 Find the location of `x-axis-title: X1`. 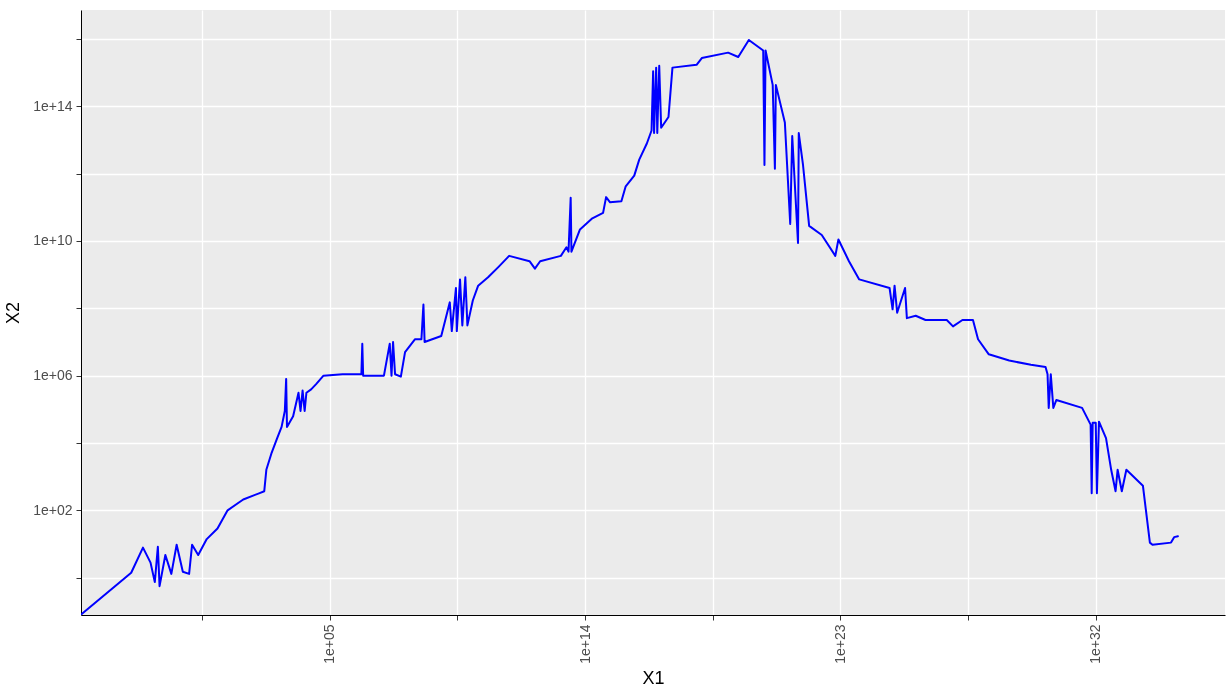

x-axis-title: X1 is located at coordinates (653, 677).